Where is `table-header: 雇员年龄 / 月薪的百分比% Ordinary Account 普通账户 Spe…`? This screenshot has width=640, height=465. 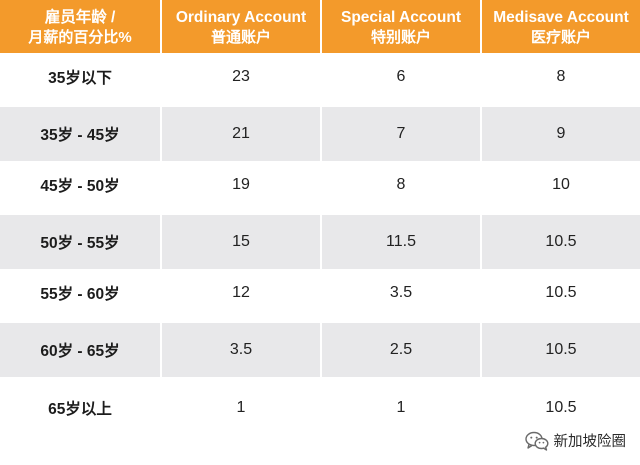
table-header: 雇员年龄 / 月薪的百分比% Ordinary Account 普通账户 Spe… is located at coordinates (320, 26).